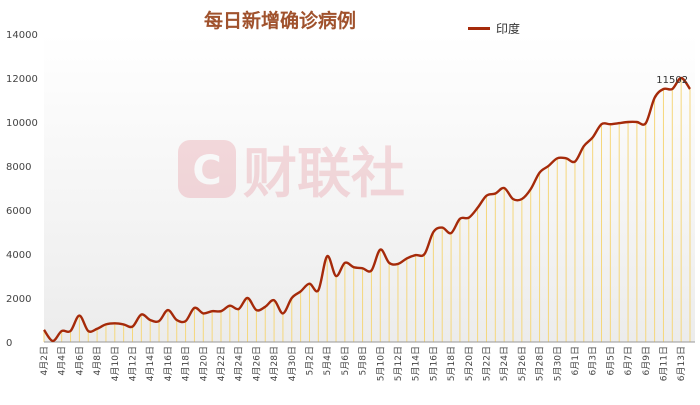  What do you see at coordinates (451, 363) in the screenshot?
I see `x-tick-label: 5月18日` at bounding box center [451, 363].